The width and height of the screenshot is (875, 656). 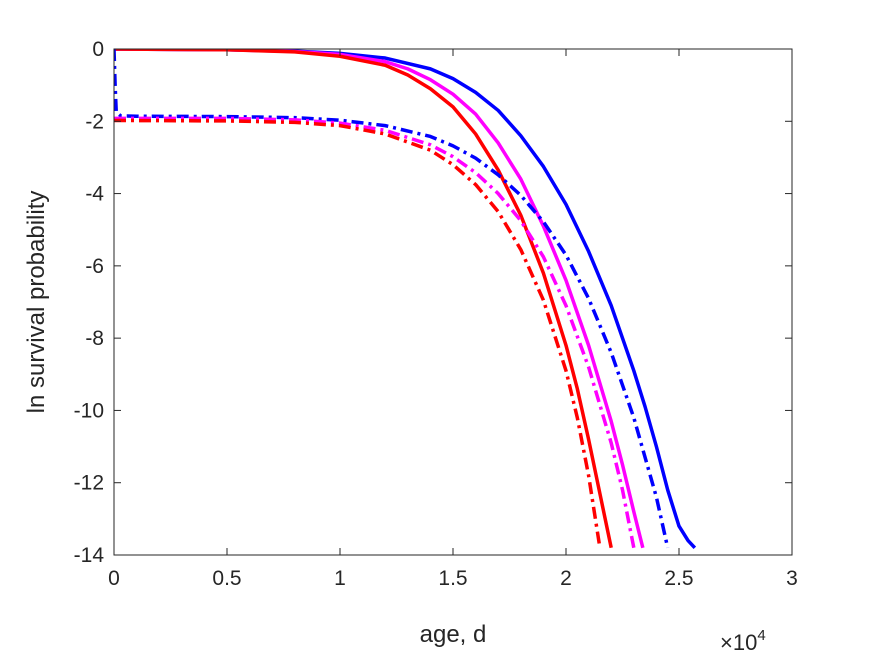 What do you see at coordinates (792, 578) in the screenshot?
I see `x-tick-label: 3` at bounding box center [792, 578].